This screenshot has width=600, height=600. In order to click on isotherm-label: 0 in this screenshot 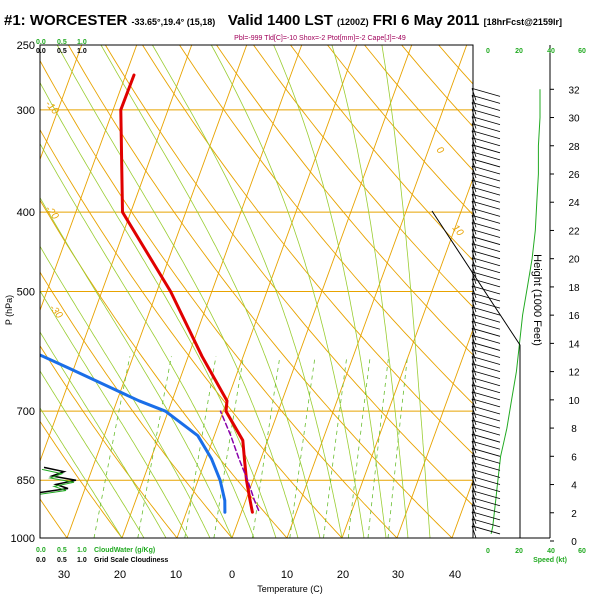, I will do `click(440, 151)`.